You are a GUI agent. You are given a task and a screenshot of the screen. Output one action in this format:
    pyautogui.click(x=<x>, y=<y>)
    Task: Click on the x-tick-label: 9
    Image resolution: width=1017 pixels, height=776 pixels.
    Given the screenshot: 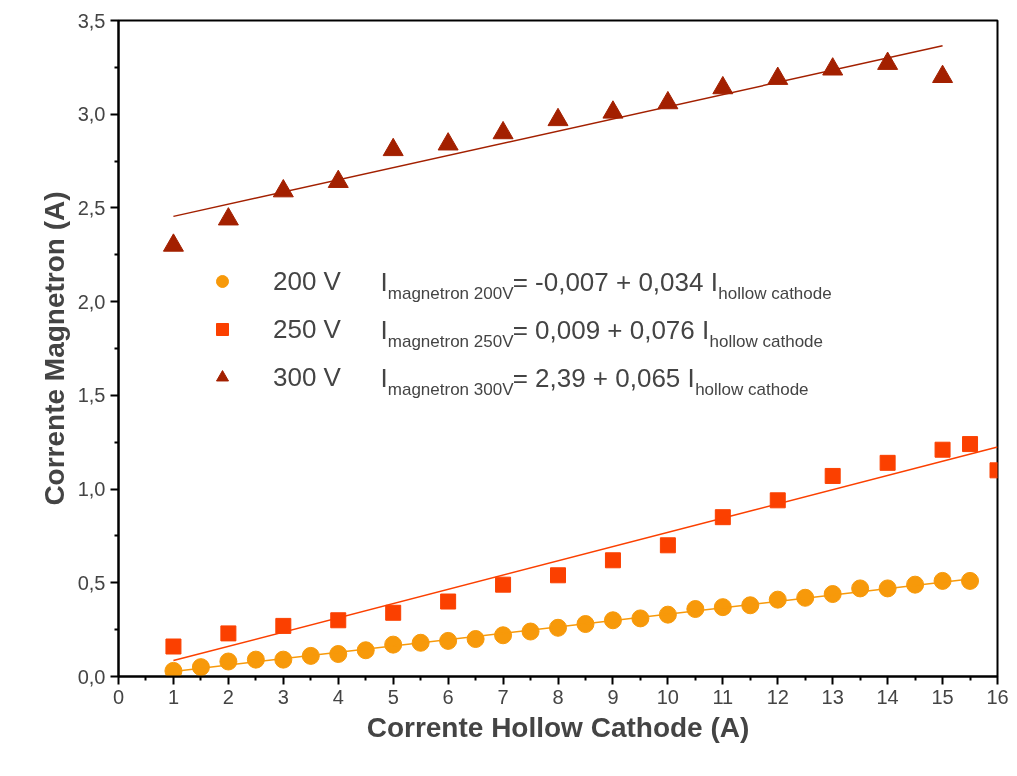 What is the action you would take?
    pyautogui.click(x=613, y=696)
    